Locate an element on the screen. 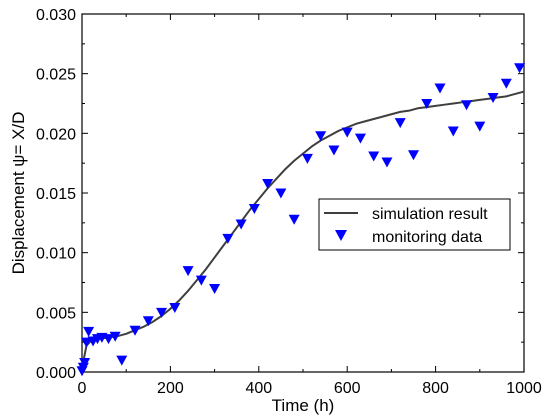 The width and height of the screenshot is (550, 420). x-tick-label: 800 is located at coordinates (435, 388).